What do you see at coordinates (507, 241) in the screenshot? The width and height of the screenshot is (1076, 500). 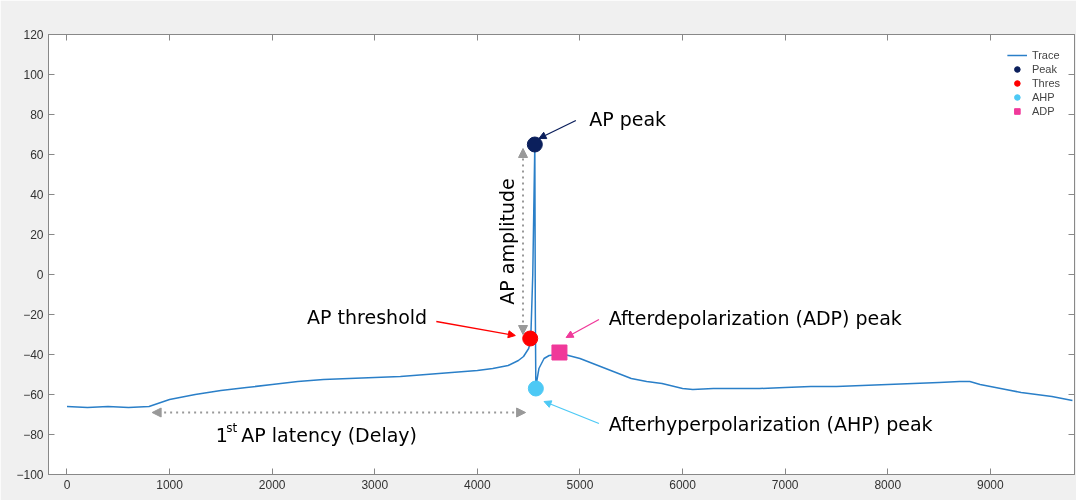 I see `annotation: AP amplitude` at bounding box center [507, 241].